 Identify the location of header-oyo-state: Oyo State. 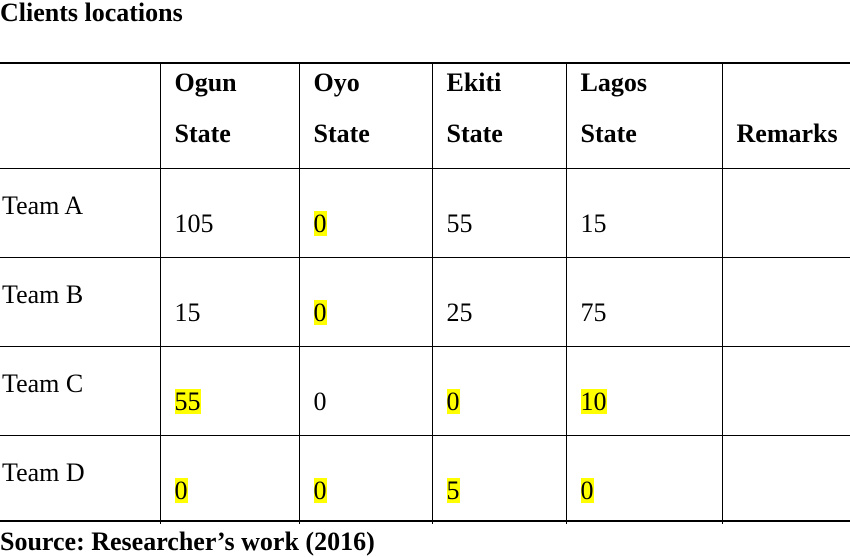
(365, 116).